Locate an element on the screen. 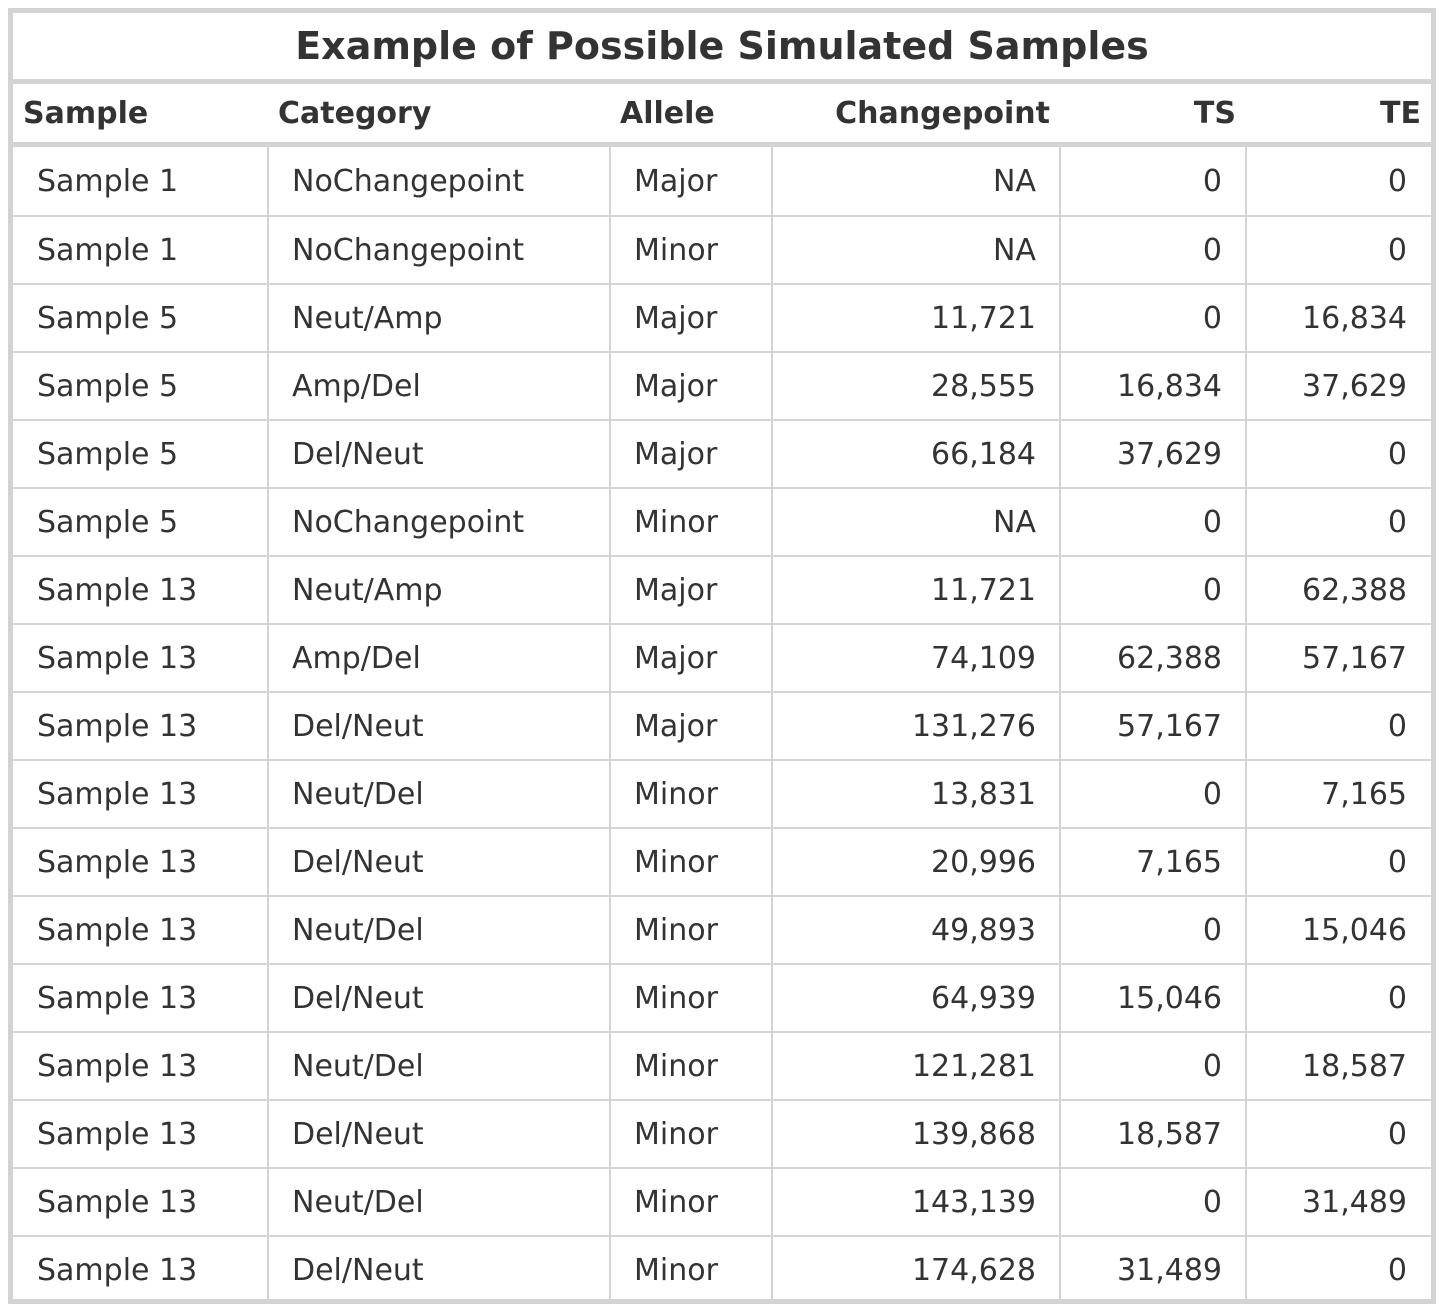 This screenshot has height=1312, width=1444. table-row: Sample 13 Amp/Del Major 74,109 62,388 57,167 is located at coordinates (722, 657).